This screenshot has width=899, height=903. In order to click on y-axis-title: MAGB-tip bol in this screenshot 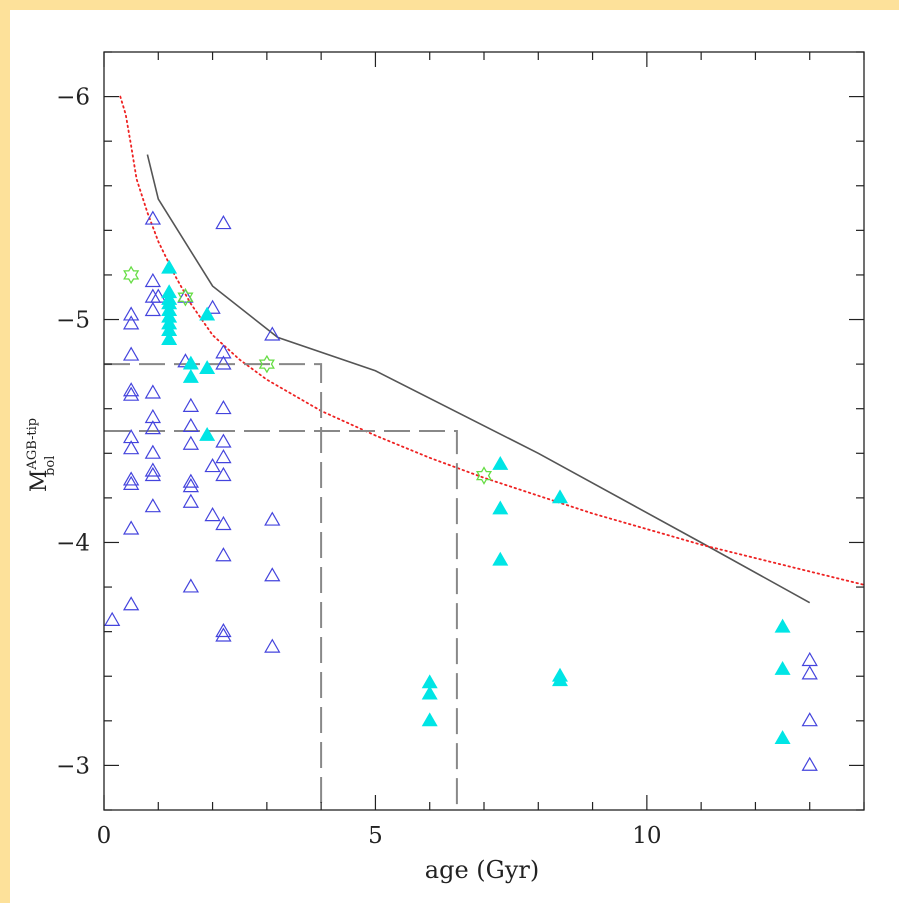, I will do `click(41, 455)`.